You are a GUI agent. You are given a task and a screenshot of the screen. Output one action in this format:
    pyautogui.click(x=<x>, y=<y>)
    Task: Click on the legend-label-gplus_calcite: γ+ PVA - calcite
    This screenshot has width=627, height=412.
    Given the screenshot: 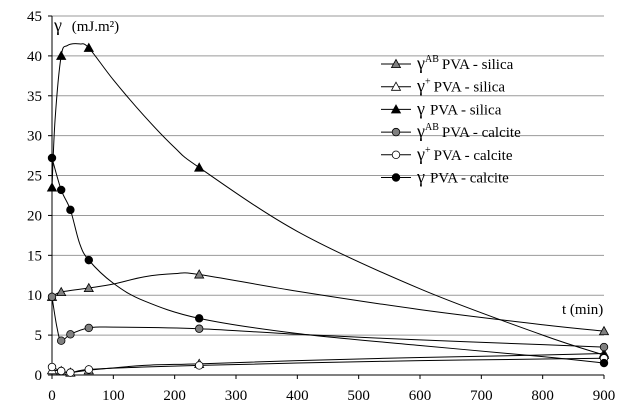 What is the action you would take?
    pyautogui.click(x=464, y=154)
    